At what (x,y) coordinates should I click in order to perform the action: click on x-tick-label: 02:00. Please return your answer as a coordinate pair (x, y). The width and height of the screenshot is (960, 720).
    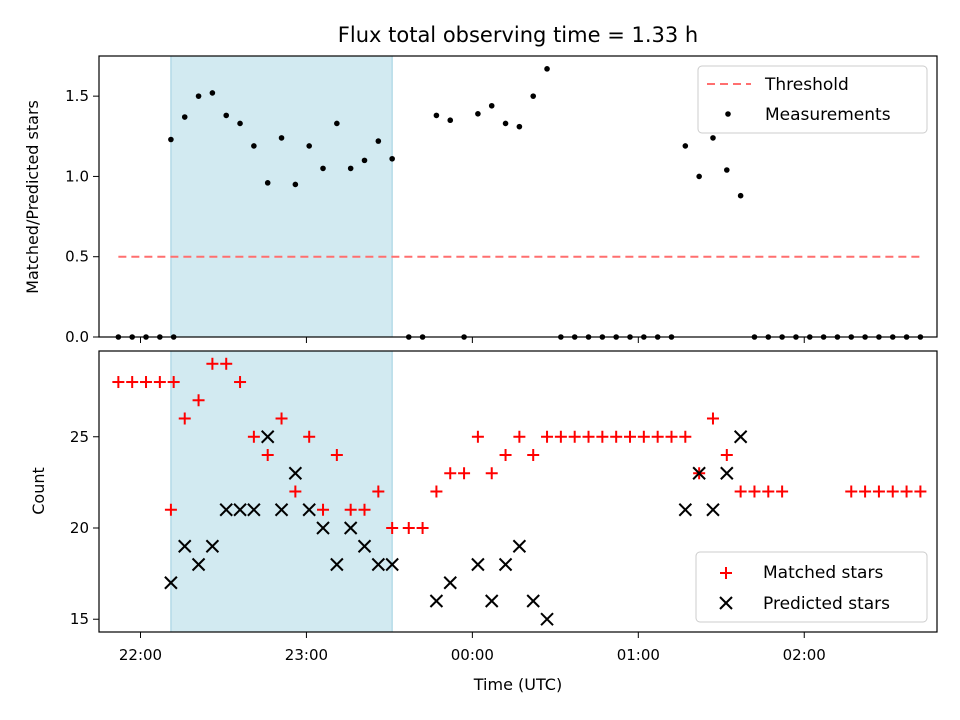
    Looking at the image, I should click on (804, 655).